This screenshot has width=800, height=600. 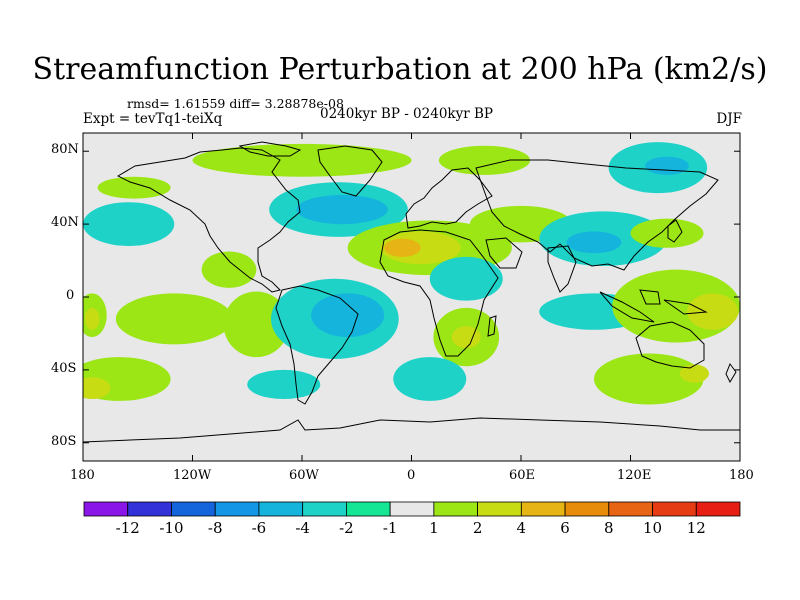 What do you see at coordinates (670, 345) in the screenshot?
I see `coastline-australia` at bounding box center [670, 345].